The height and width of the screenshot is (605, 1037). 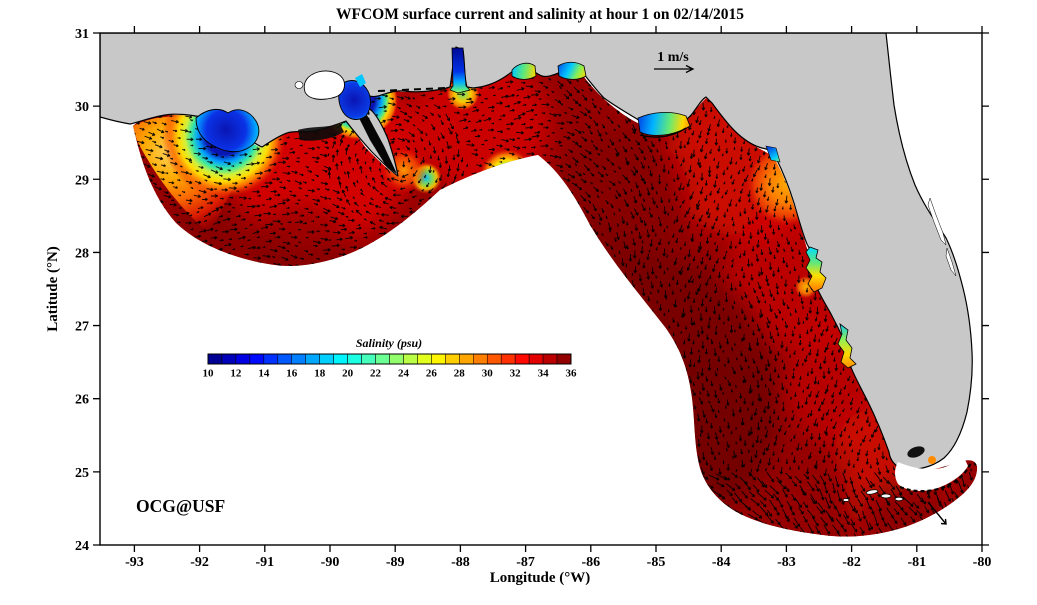 What do you see at coordinates (544, 374) in the screenshot?
I see `colorbar-tick-label: 34` at bounding box center [544, 374].